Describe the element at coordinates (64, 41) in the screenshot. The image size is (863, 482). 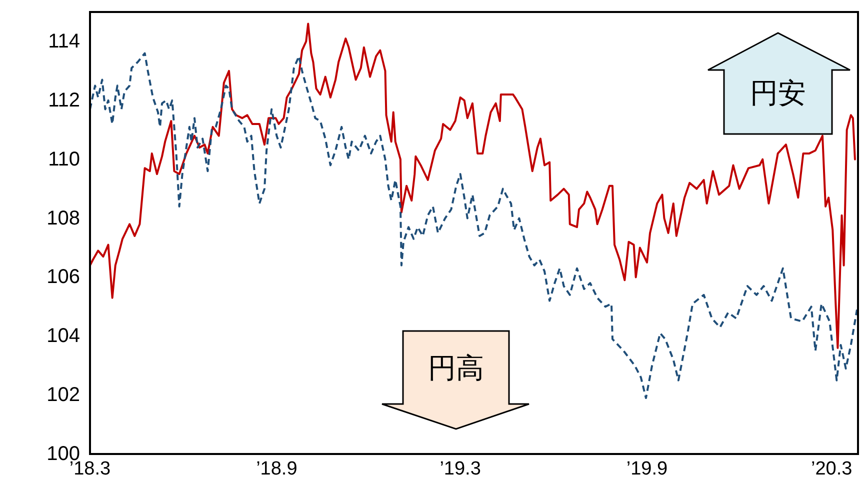
I see `y-tick-label: 114` at that location.